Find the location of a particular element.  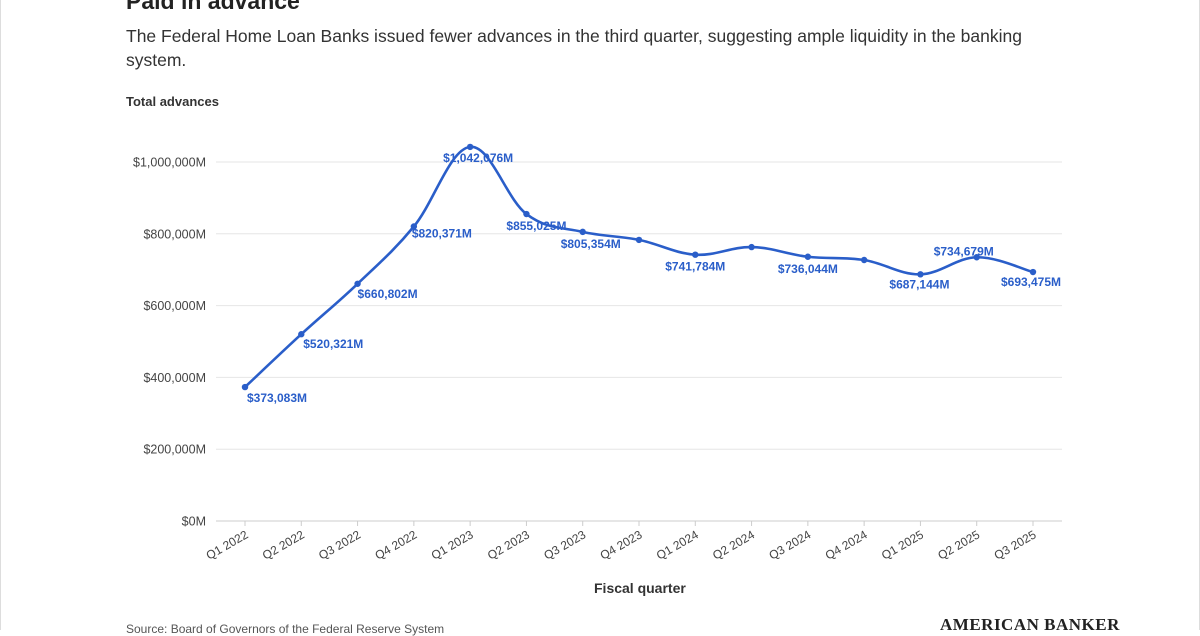

x-tick-label: Q3 2025 is located at coordinates (1015, 544).